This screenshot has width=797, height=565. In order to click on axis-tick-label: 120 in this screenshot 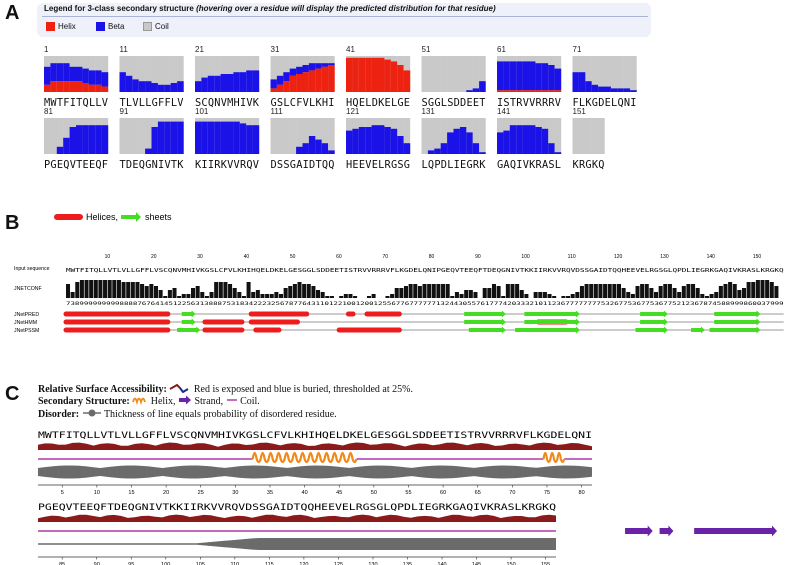, I will do `click(303, 563)`.